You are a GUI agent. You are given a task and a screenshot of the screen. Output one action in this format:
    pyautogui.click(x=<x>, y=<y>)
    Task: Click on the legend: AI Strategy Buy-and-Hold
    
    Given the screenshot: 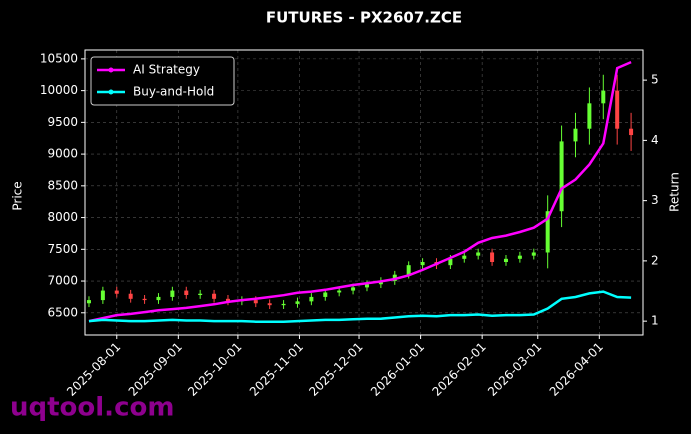 What is the action you would take?
    pyautogui.click(x=162, y=81)
    